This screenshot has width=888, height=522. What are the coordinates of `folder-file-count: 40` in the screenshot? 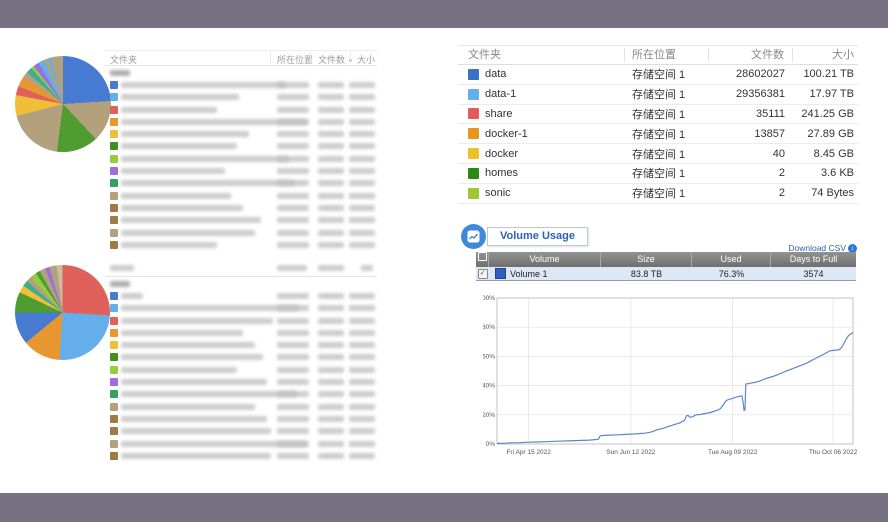 It's located at (778, 153).